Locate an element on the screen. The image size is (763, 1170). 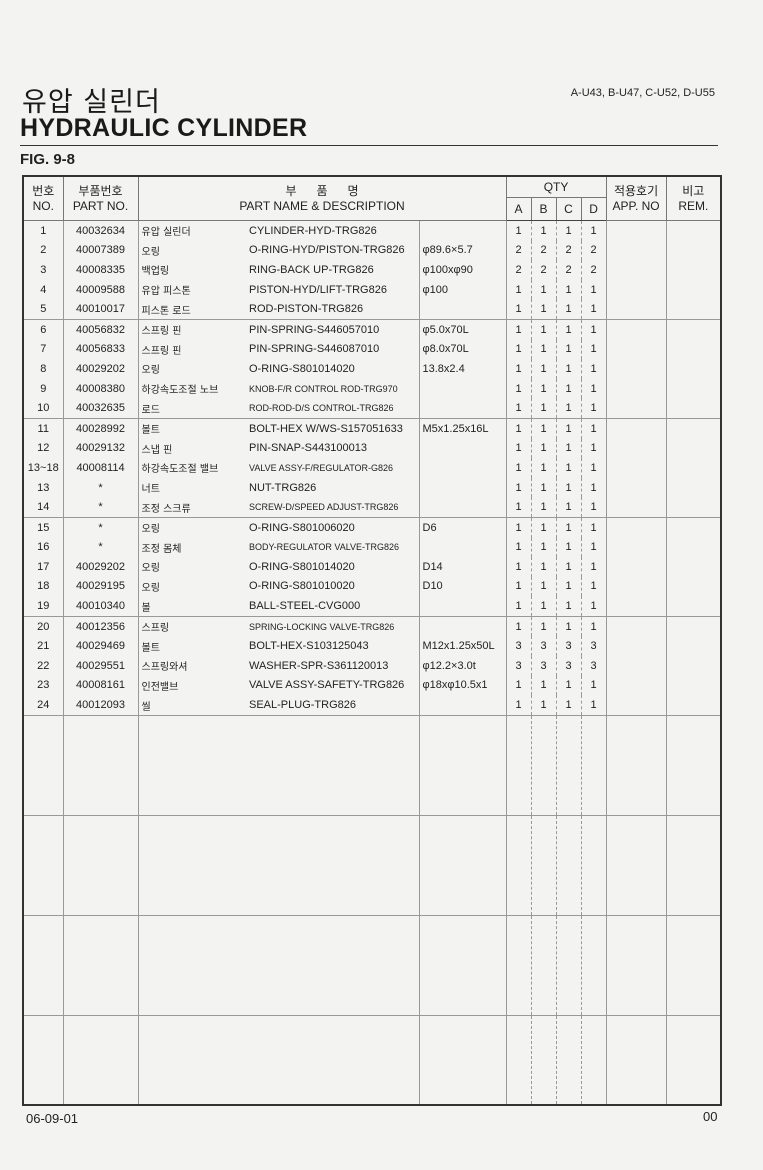
item-number: 15 is located at coordinates (42, 527).